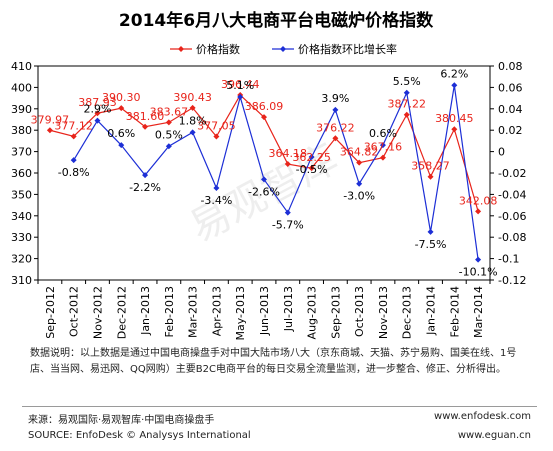 The width and height of the screenshot is (553, 451). I want to click on growth-rate-data-label: -5.7%, so click(288, 225).